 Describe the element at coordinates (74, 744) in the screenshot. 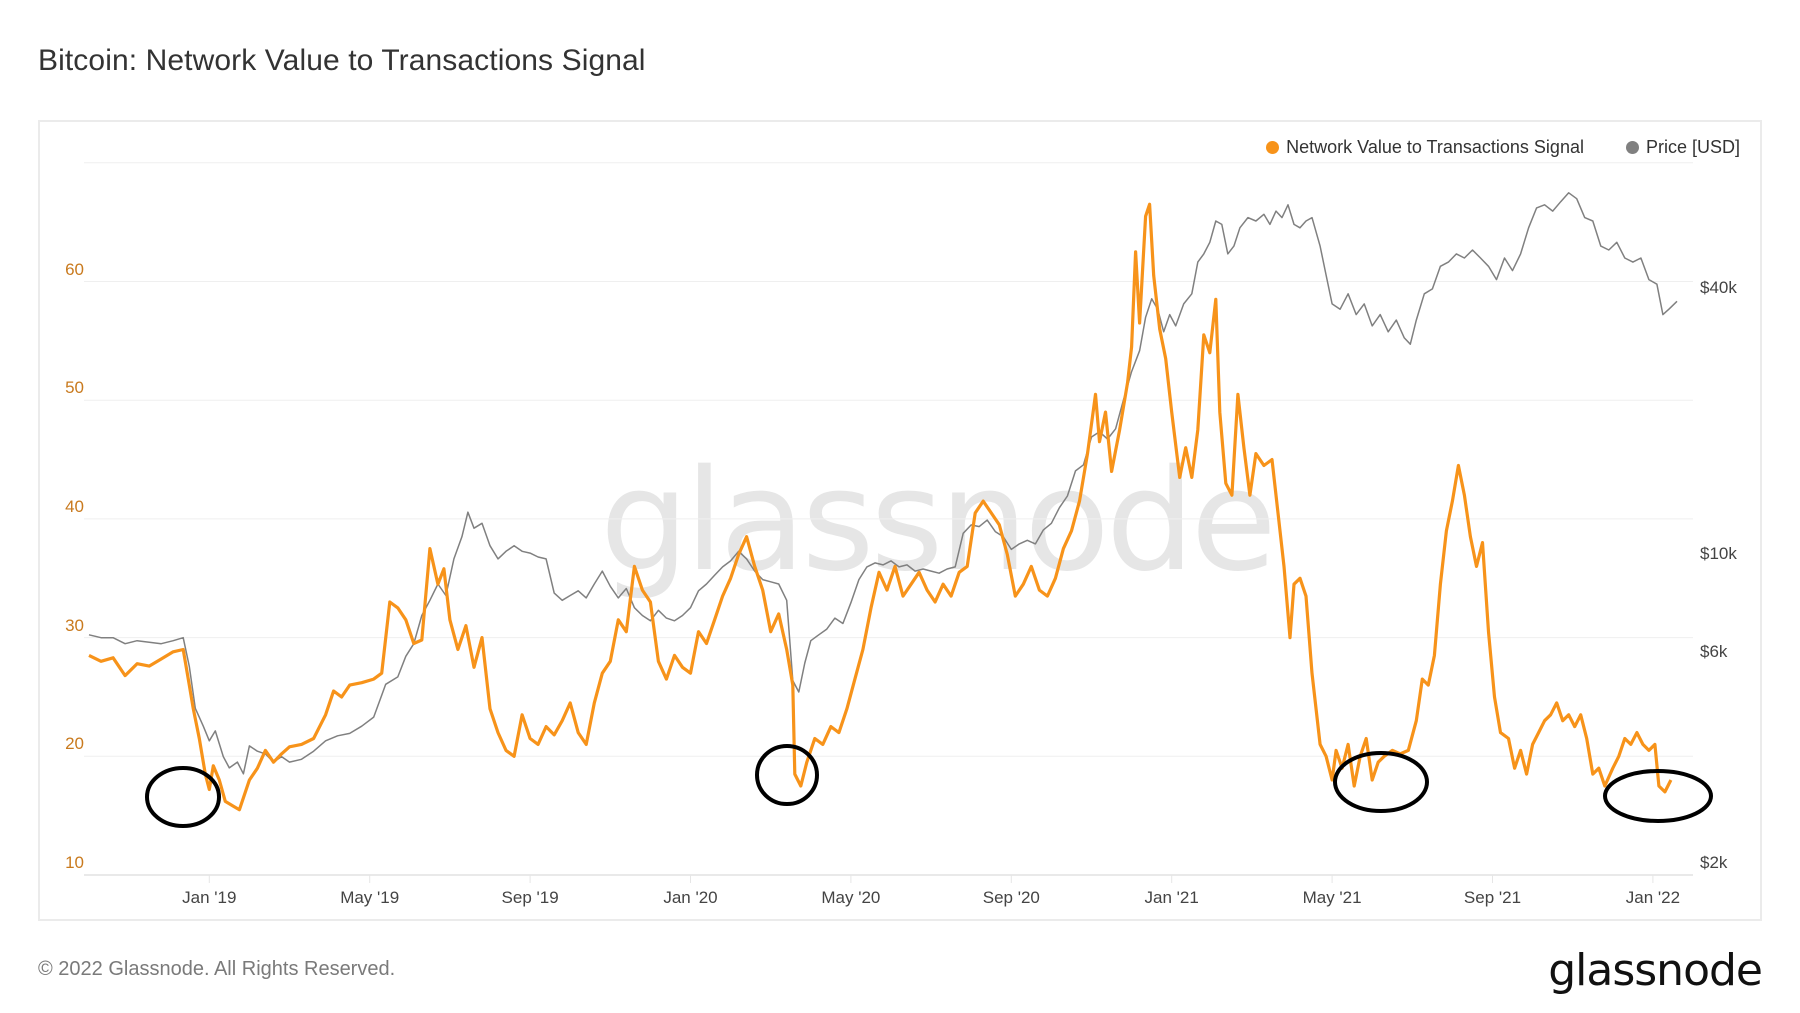

I see `y-left-tick-label: 20` at that location.